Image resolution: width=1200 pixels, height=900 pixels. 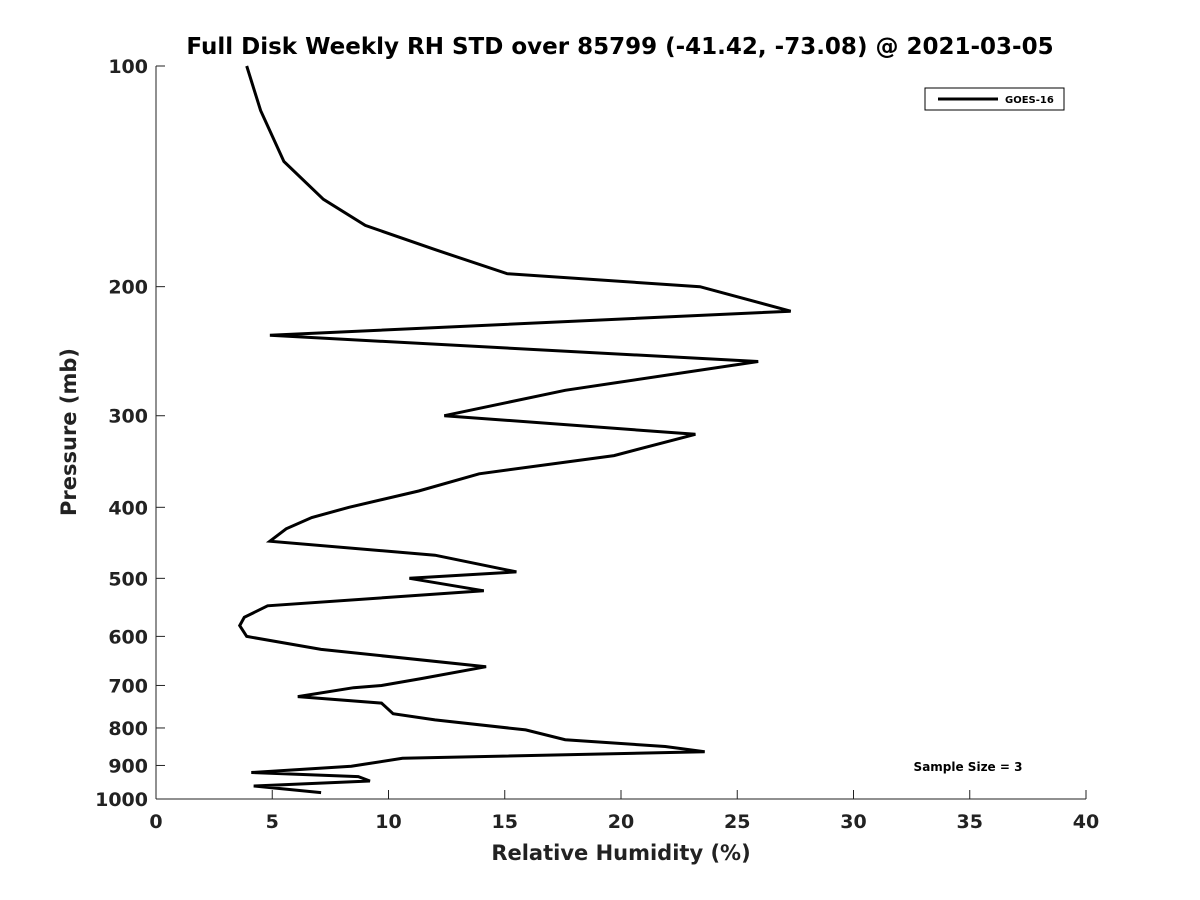 What do you see at coordinates (128, 637) in the screenshot?
I see `y-tick-label: 600` at bounding box center [128, 637].